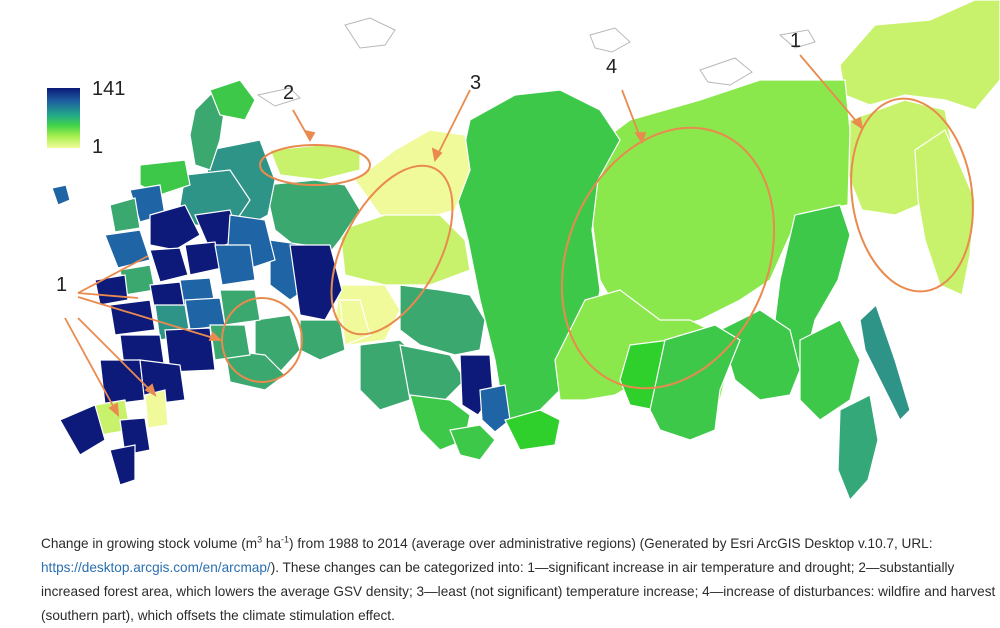 The image size is (1000, 628). What do you see at coordinates (695, 382) in the screenshot?
I see `region-zabaikalsky` at bounding box center [695, 382].